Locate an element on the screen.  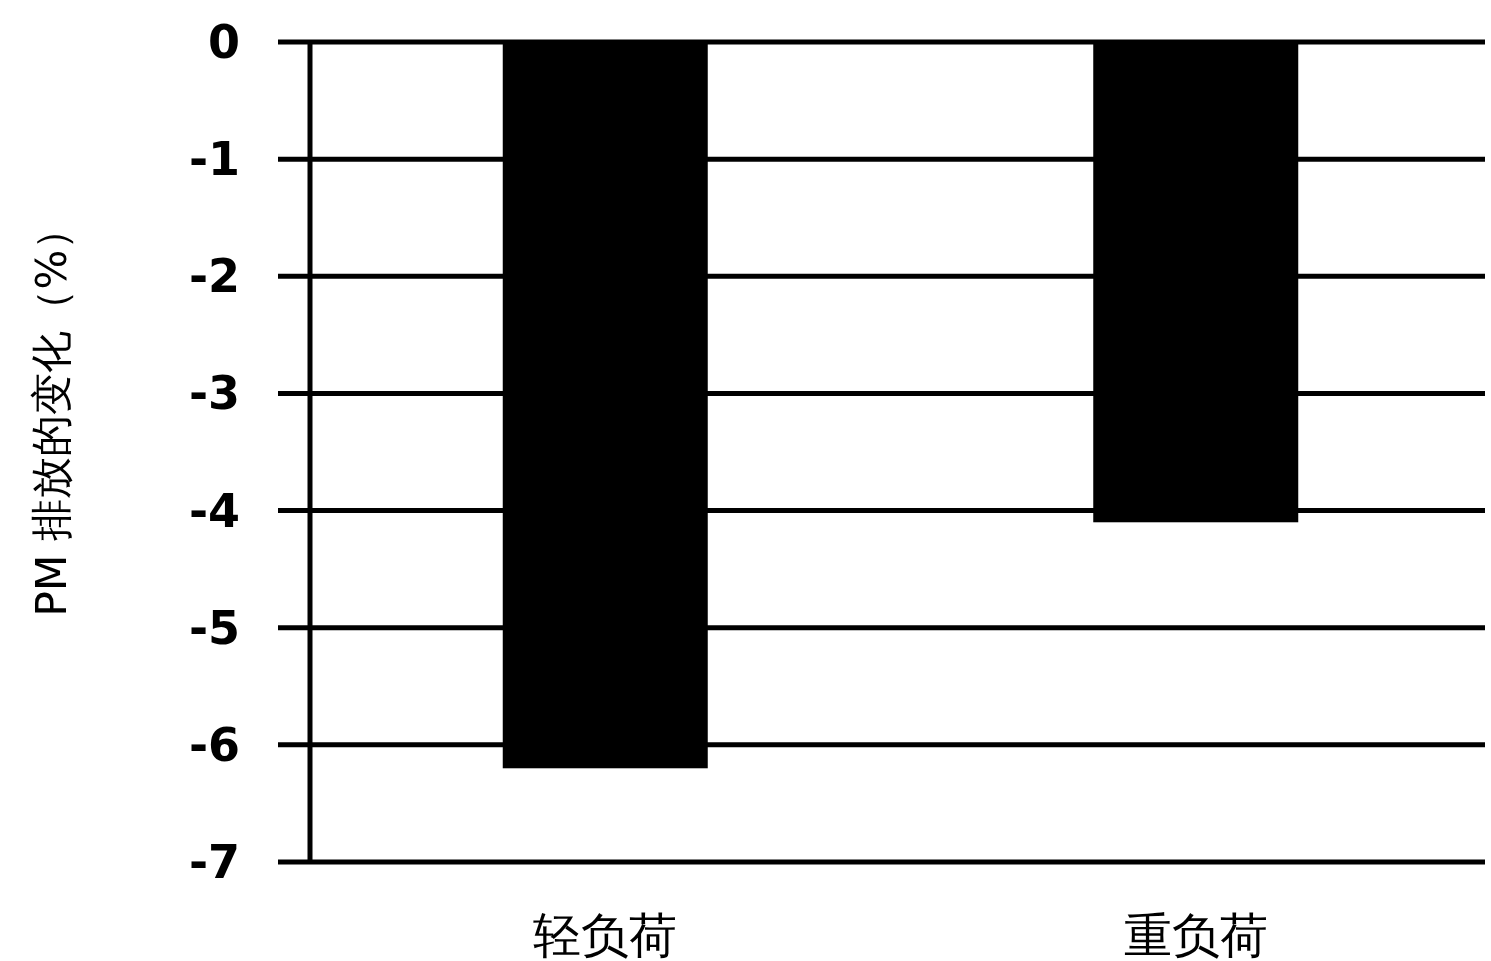
y-tick-label: -4 is located at coordinates (214, 510).